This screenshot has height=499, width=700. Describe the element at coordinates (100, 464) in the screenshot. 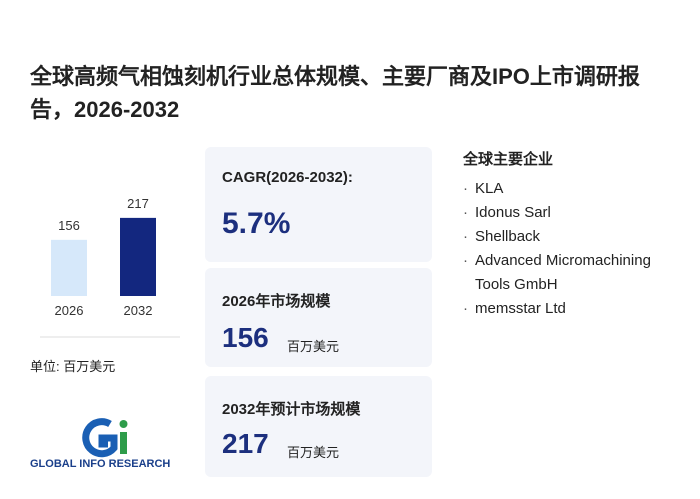

I see `logo-text: GLOBAL INFO RESEARCH` at that location.